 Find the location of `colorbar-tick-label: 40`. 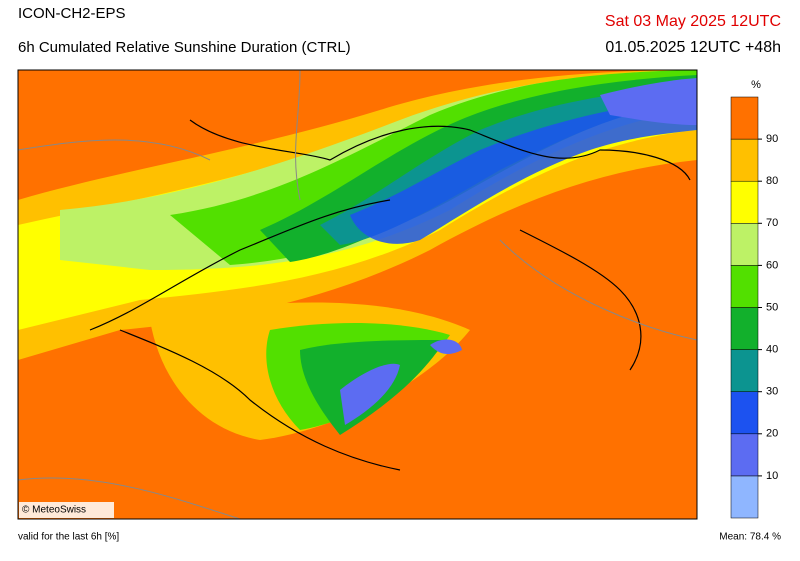

colorbar-tick-label: 40 is located at coordinates (772, 350).